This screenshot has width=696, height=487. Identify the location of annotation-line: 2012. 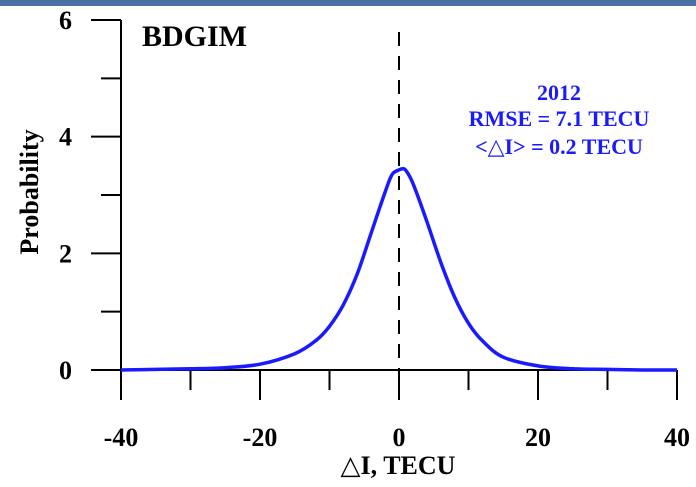
(559, 92).